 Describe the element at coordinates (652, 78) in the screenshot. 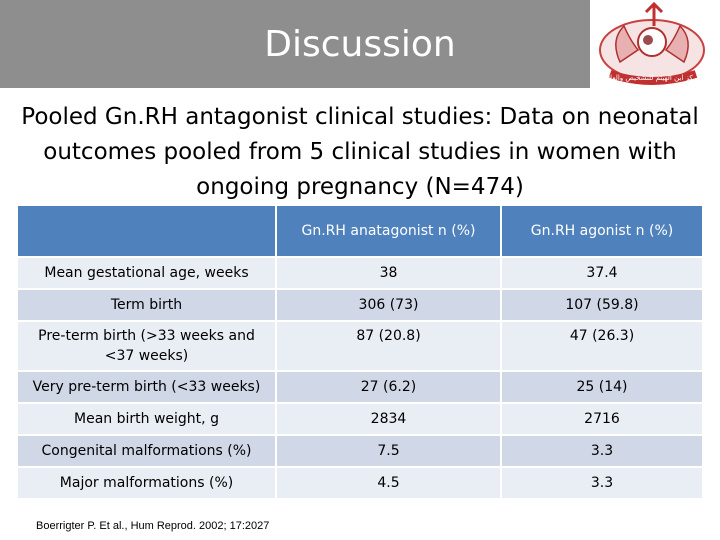

I see `logo-text: مركز ابن الهيثم للتشخيص والعلاج` at that location.